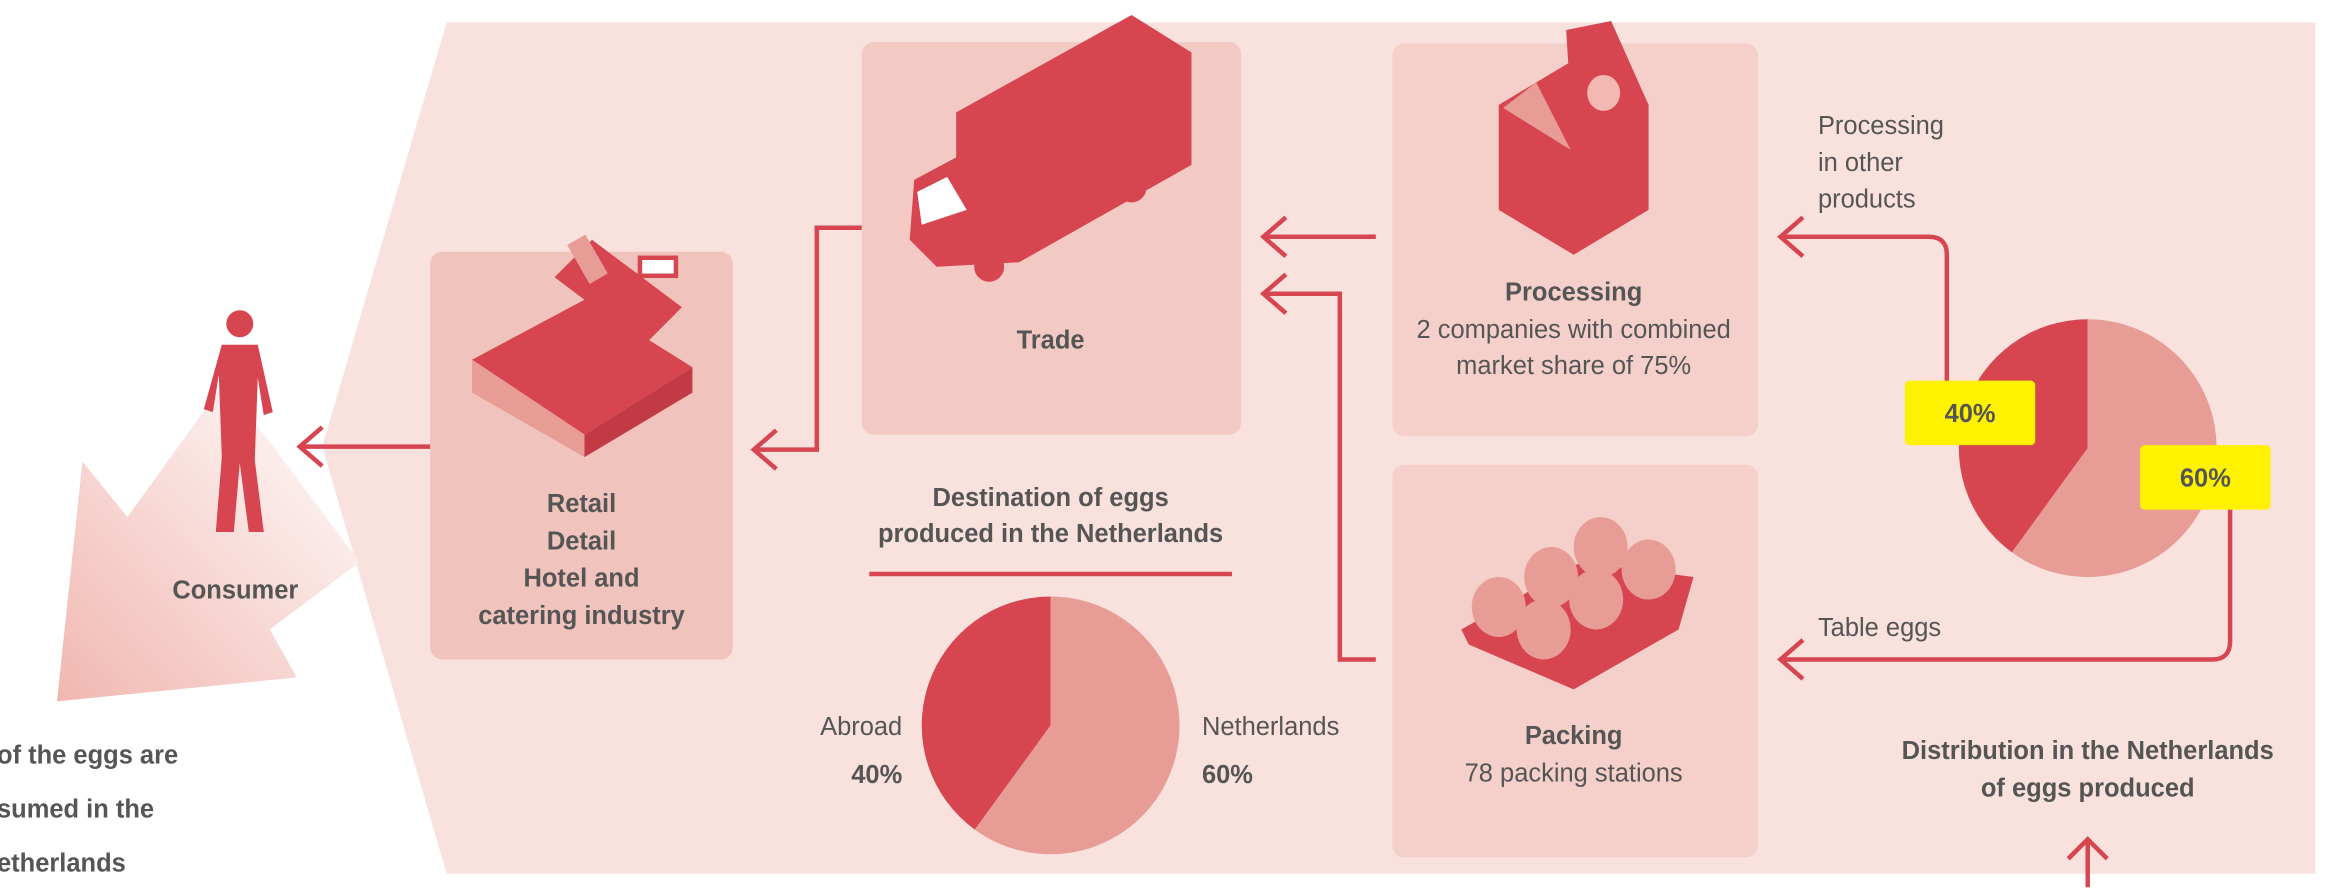  Describe the element at coordinates (1270, 727) in the screenshot. I see `slice-name: Netherlands` at that location.